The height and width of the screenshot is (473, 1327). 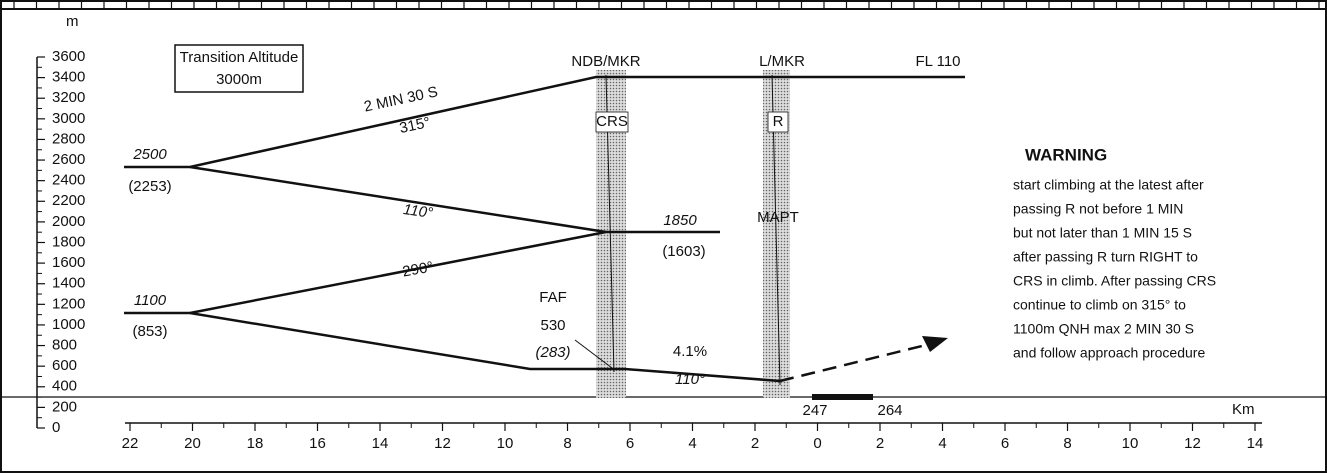 I want to click on transition-value: 3000m, so click(x=239, y=79).